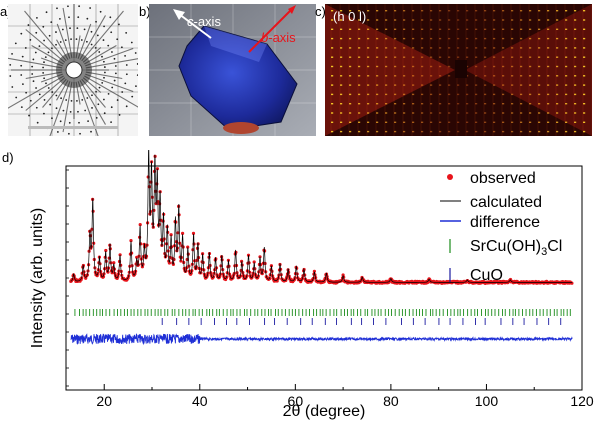 This screenshot has height=425, width=598. What do you see at coordinates (322, 312) in the screenshot?
I see `srcu-bragg-ticks` at bounding box center [322, 312].